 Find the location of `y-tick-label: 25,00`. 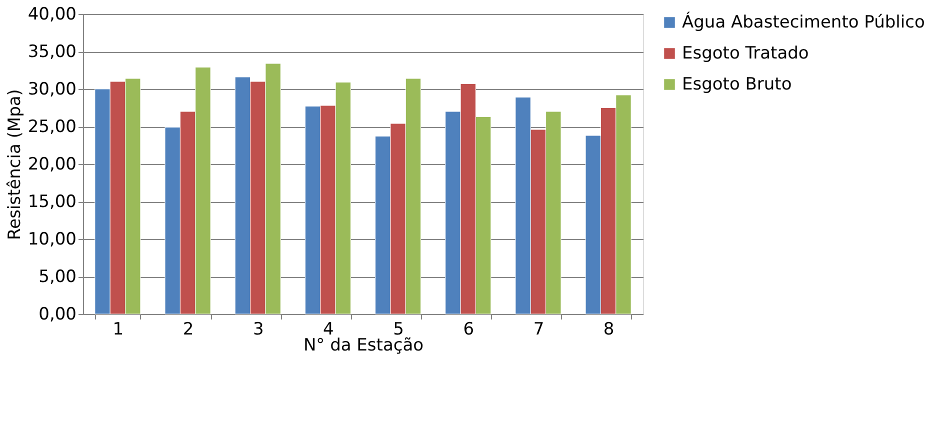

y-tick-label: 25,00 is located at coordinates (52, 127).